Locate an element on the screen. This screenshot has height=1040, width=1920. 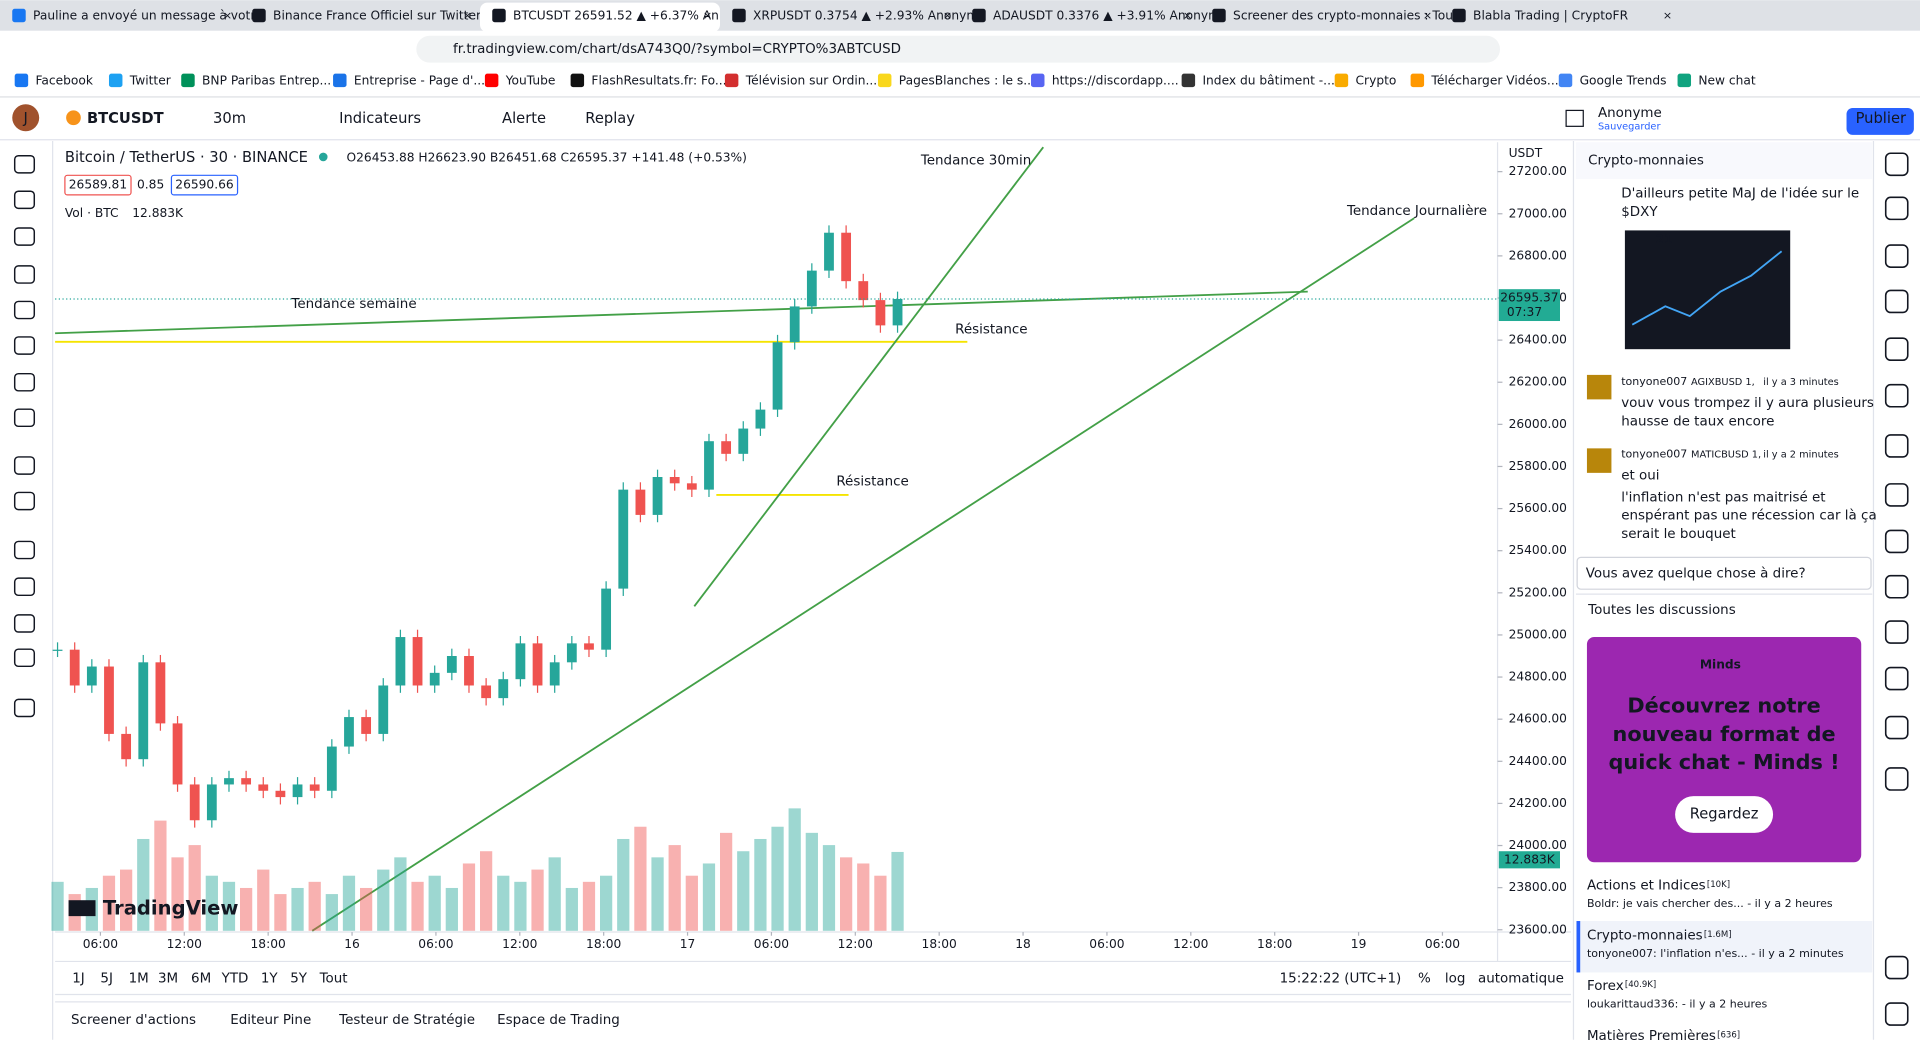
tab-title: XRPUSDT 0.3754 ▲ +2.93% Anonyme is located at coordinates (869, 16).